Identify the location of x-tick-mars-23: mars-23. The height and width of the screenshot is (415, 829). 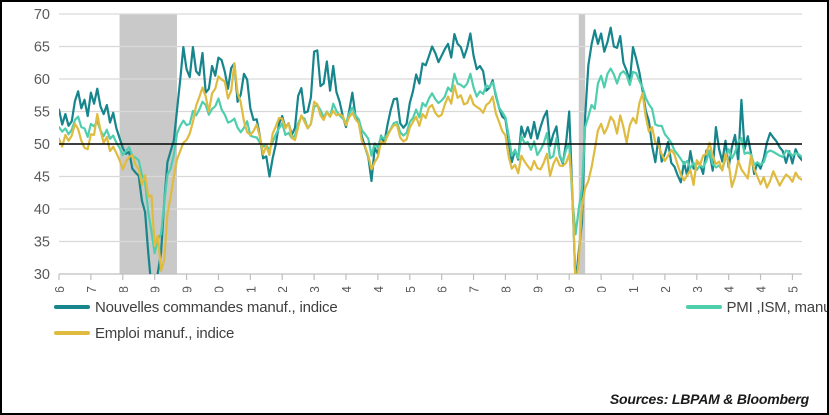
(697, 289).